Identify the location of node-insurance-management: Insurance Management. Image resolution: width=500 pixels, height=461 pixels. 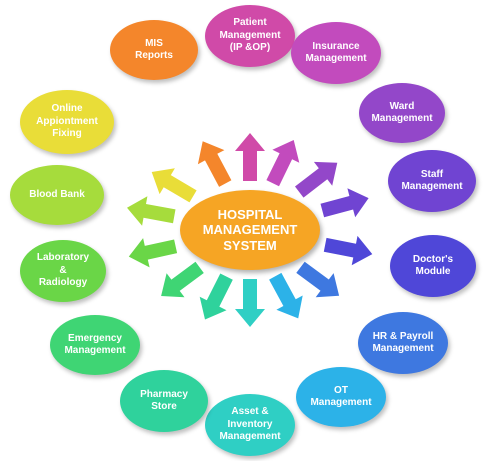
(336, 53).